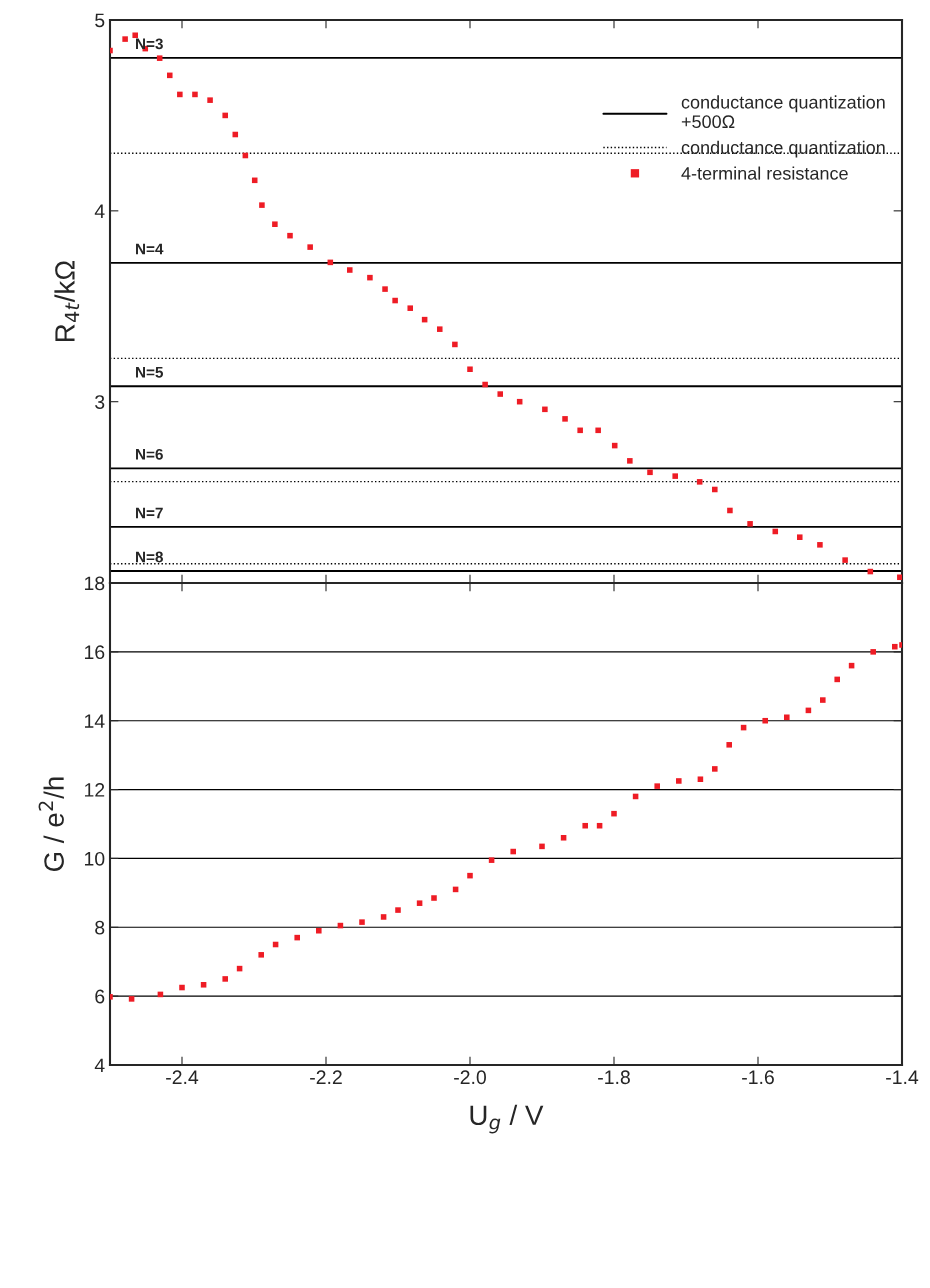 Image resolution: width=930 pixels, height=1288 pixels. Describe the element at coordinates (95, 583) in the screenshot. I see `y-tick-label: 18` at that location.